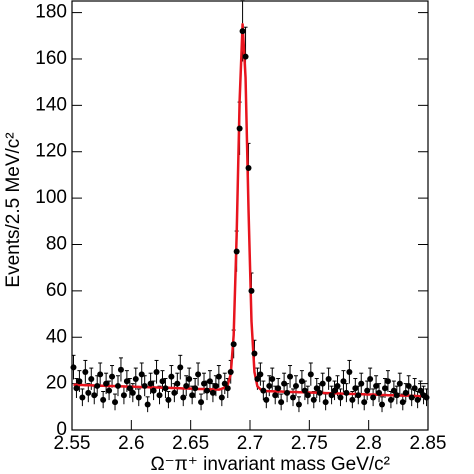 The width and height of the screenshot is (474, 474). Describe the element at coordinates (72, 443) in the screenshot. I see `x-tick-label: 2.55` at that location.